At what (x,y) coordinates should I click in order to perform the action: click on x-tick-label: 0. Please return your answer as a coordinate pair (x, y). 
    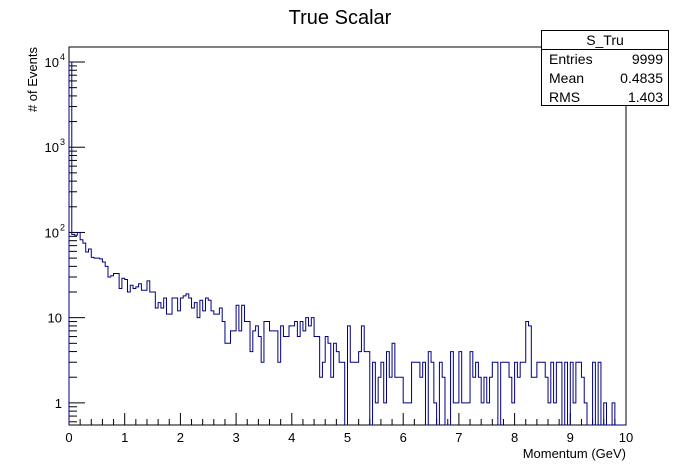
    Looking at the image, I should click on (68, 437).